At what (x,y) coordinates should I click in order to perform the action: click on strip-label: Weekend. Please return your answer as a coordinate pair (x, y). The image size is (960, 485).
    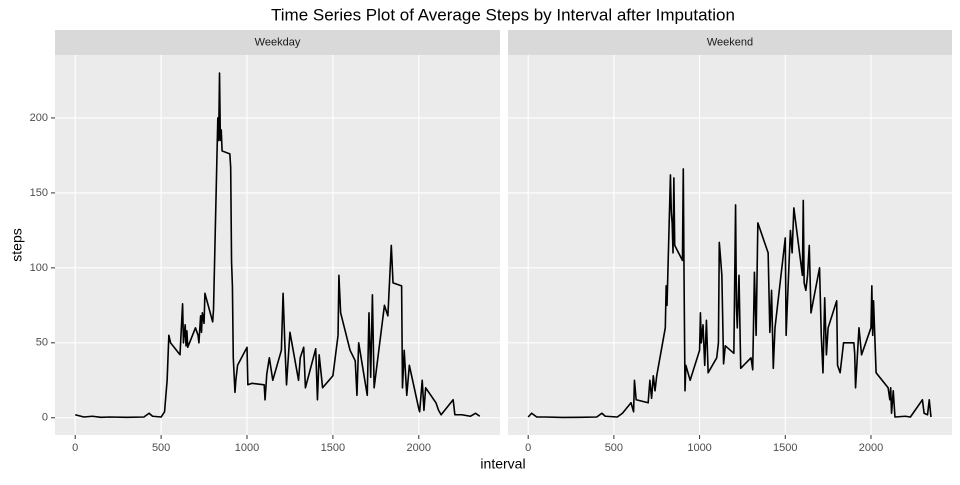
    Looking at the image, I should click on (730, 42).